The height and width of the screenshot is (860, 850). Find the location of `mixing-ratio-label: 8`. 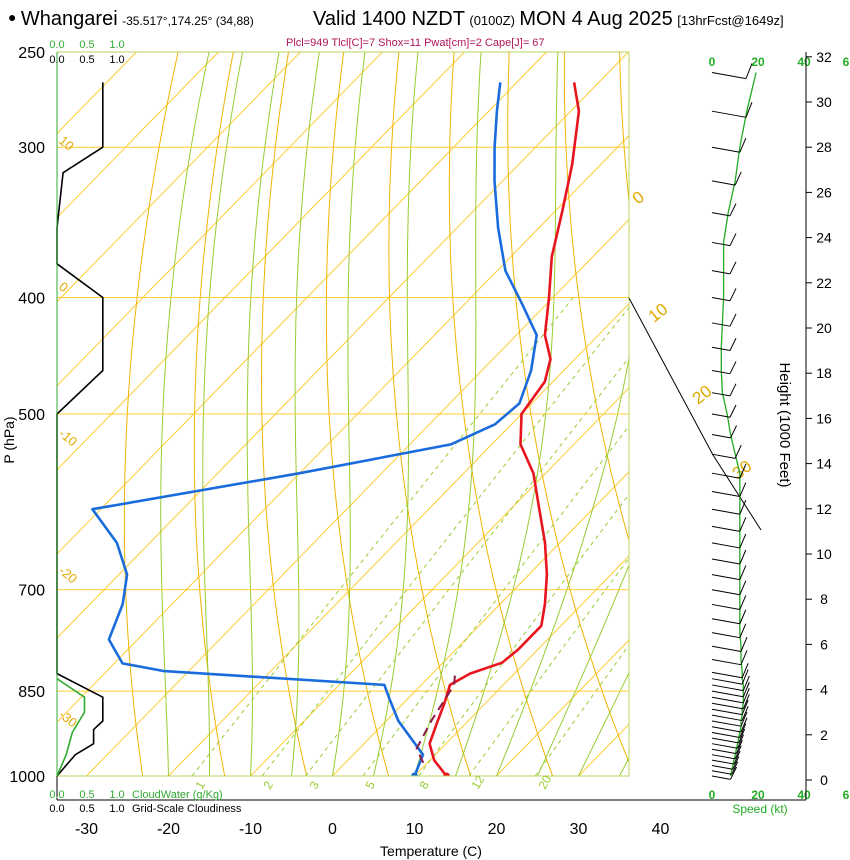

mixing-ratio-label: 8 is located at coordinates (424, 784).